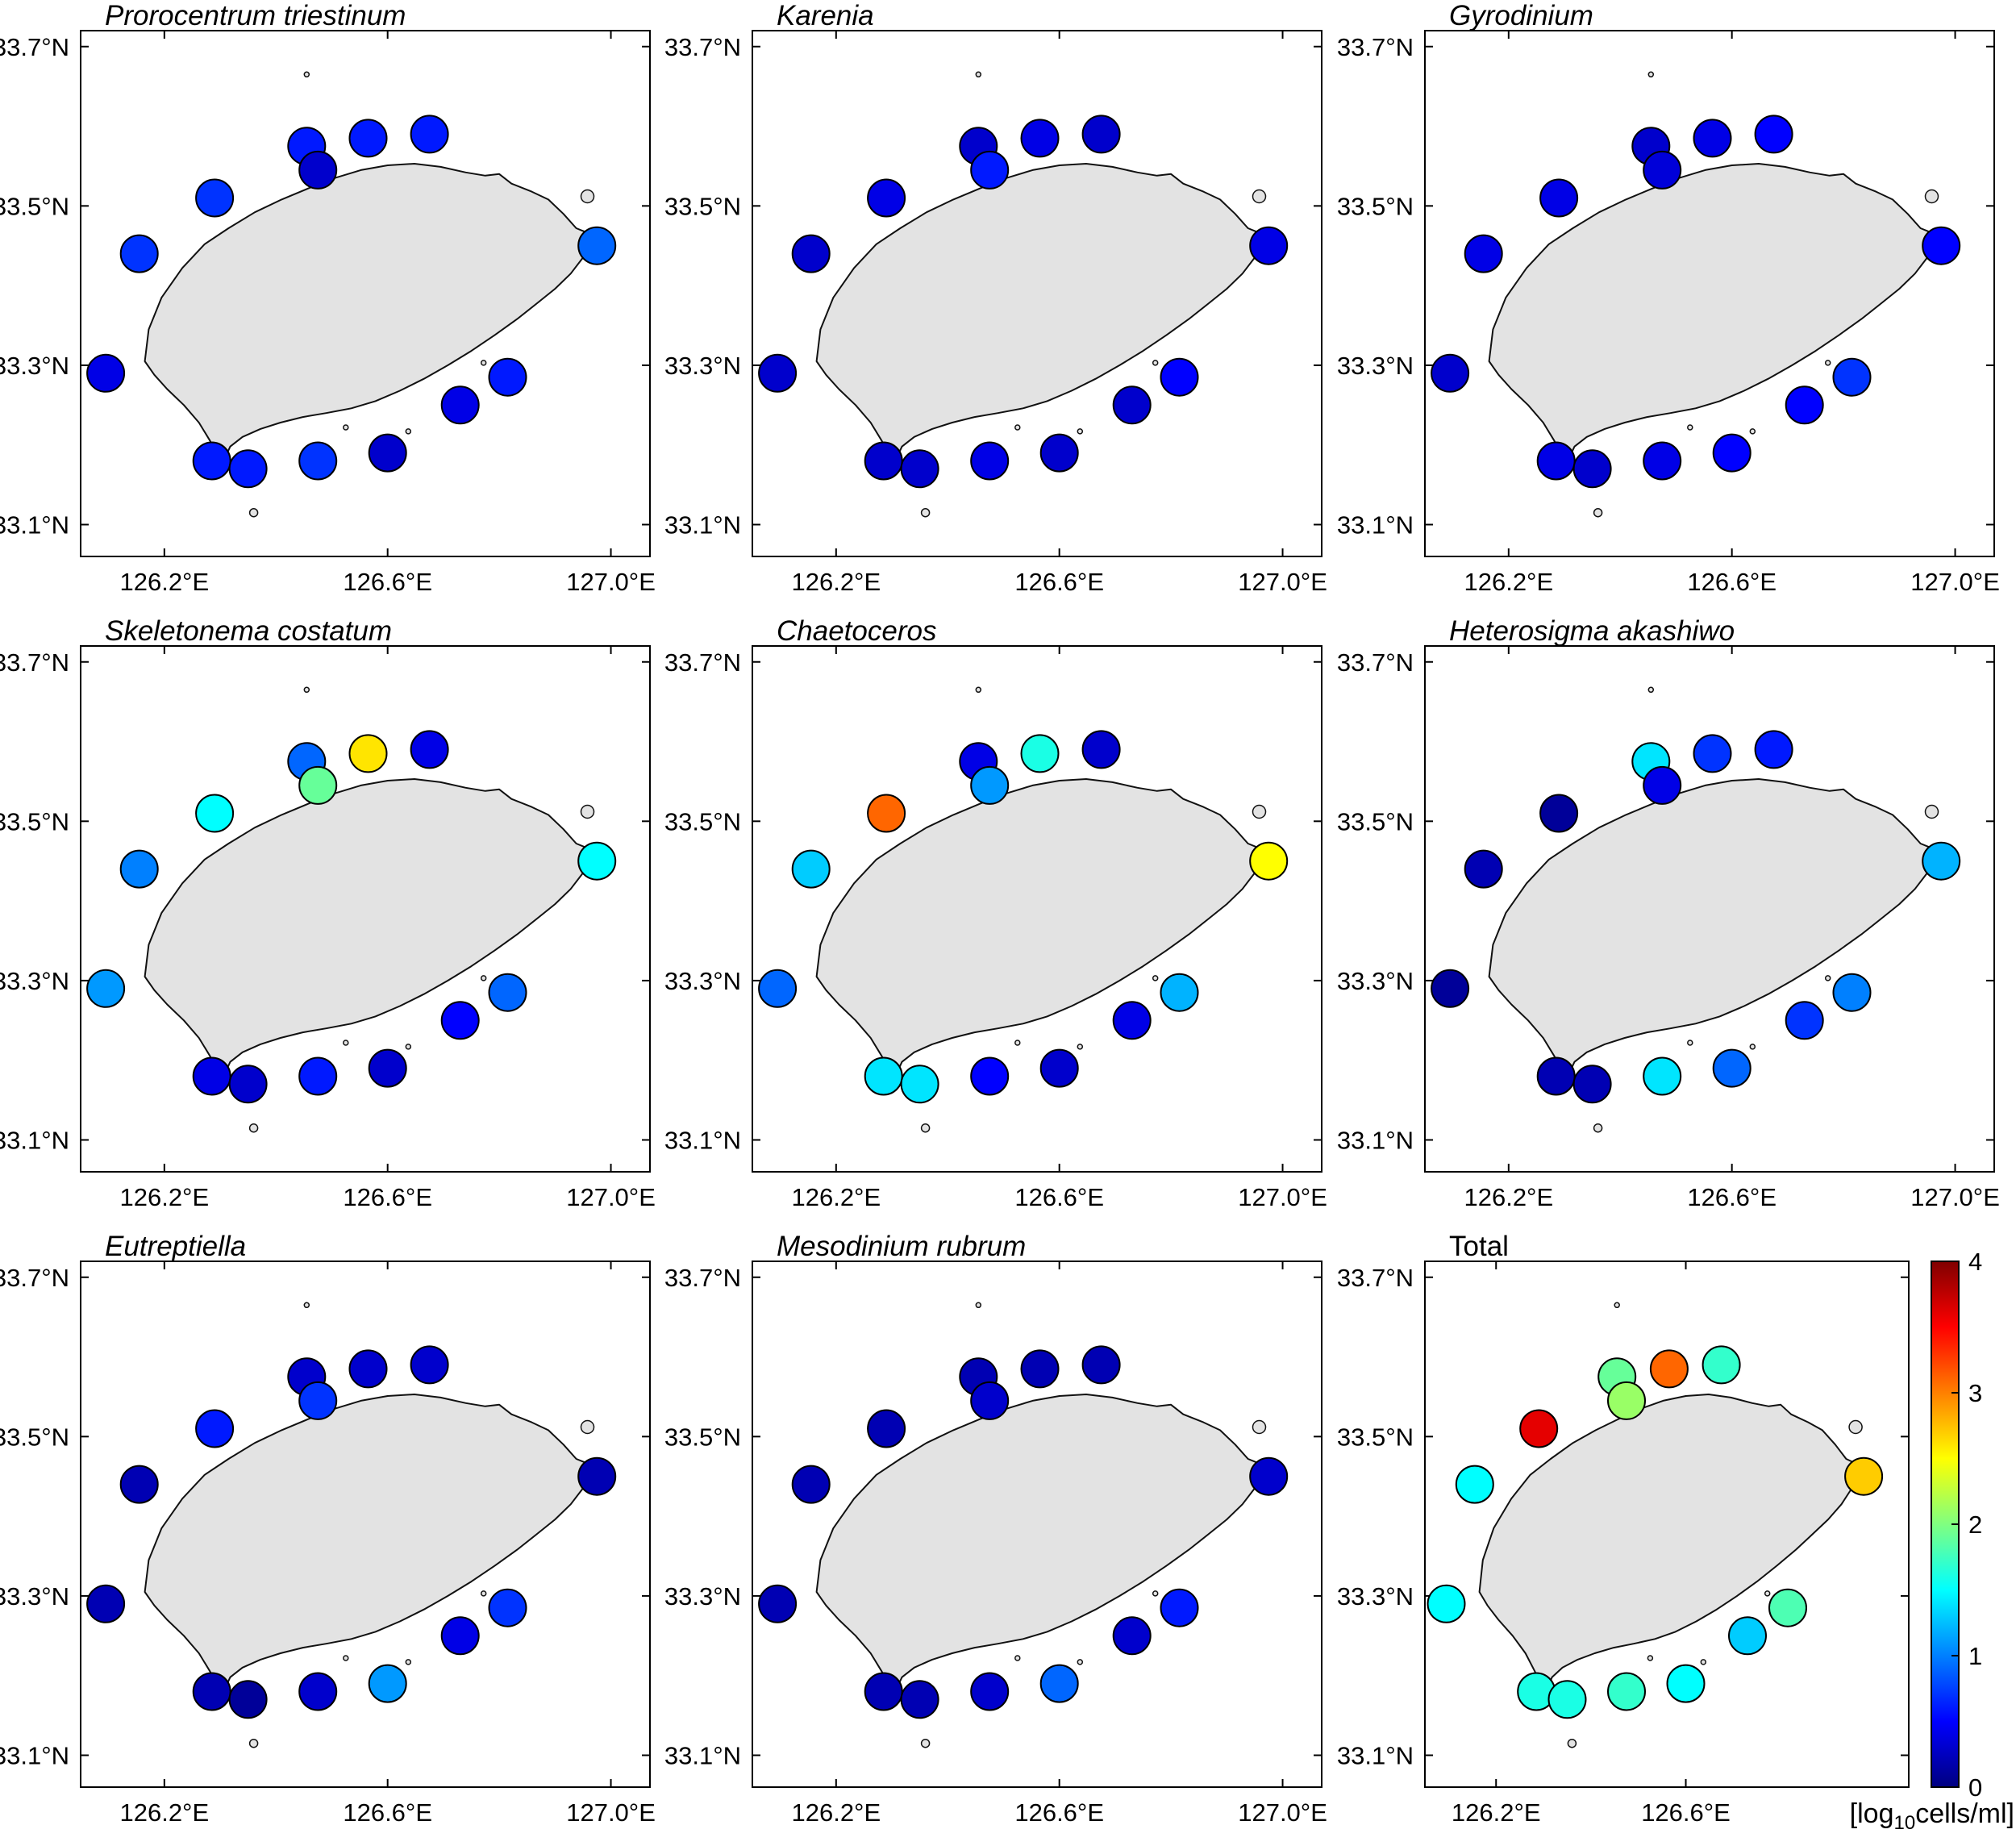  What do you see at coordinates (1975, 1262) in the screenshot?
I see `colorbar-tick-label: 4` at bounding box center [1975, 1262].